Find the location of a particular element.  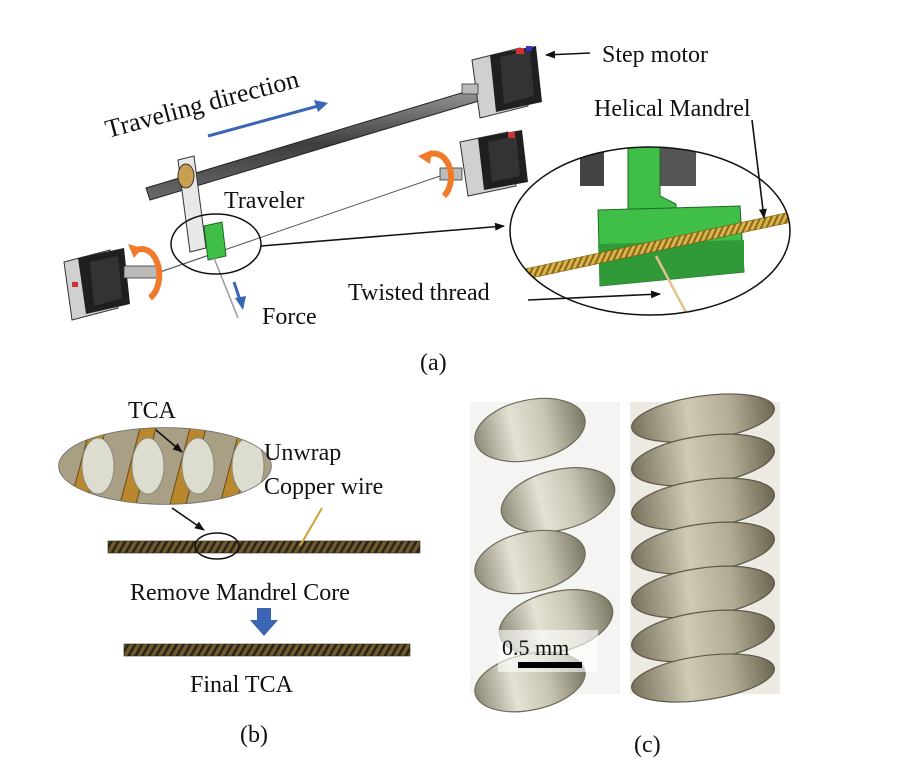

remove-core-down-arrow is located at coordinates (264, 622).